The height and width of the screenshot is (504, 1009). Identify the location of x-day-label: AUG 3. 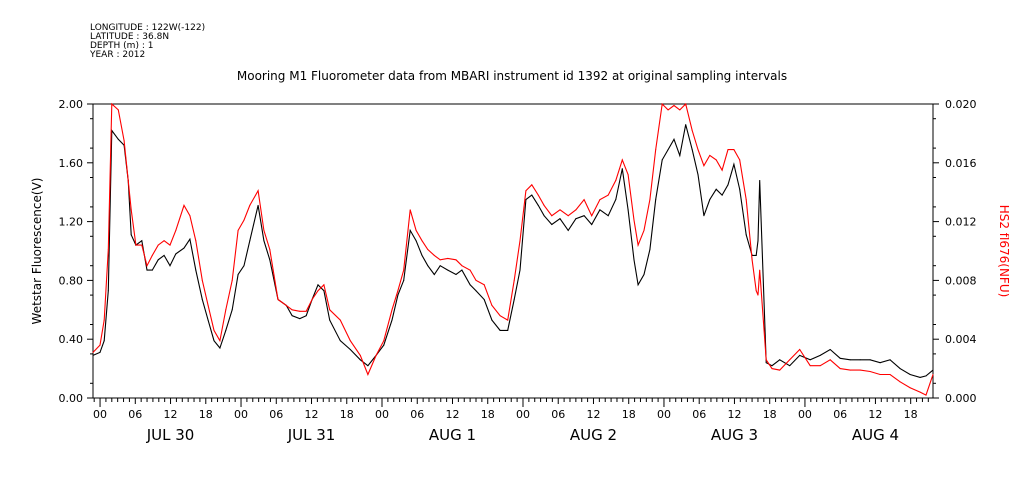
(734, 435).